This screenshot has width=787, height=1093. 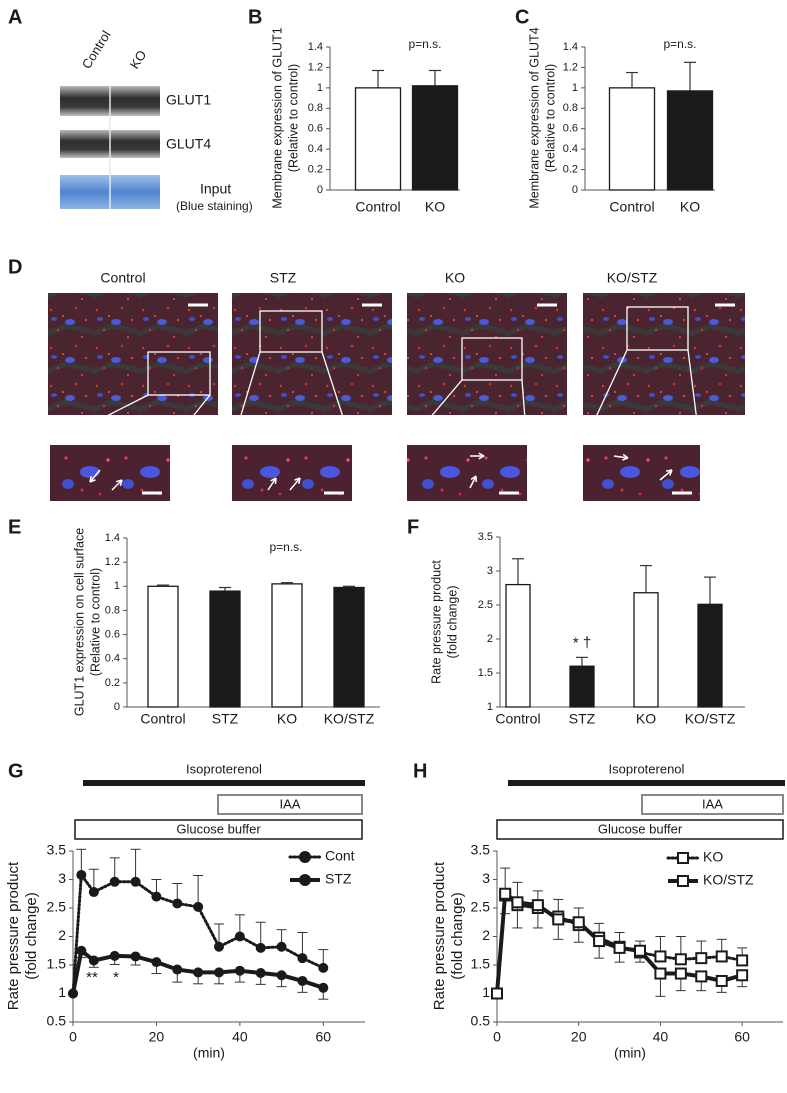 What do you see at coordinates (713, 857) in the screenshot?
I see `legend-label: KO` at bounding box center [713, 857].